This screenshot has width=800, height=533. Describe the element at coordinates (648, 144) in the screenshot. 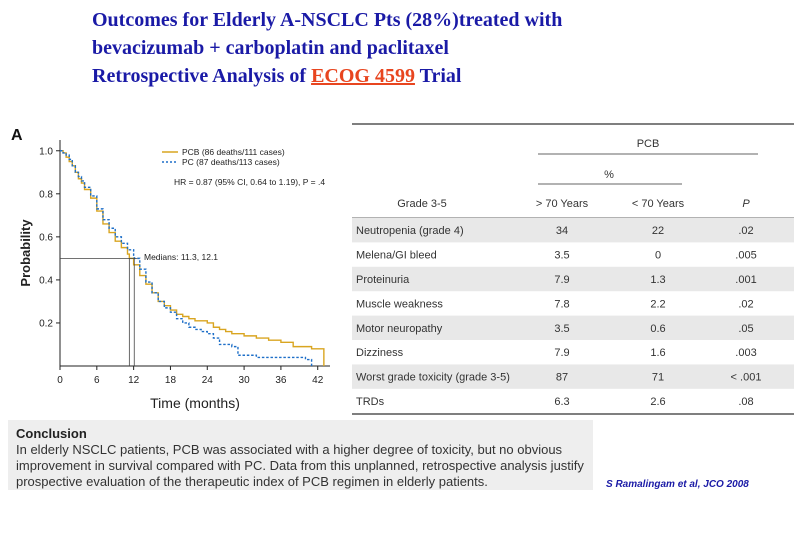

I see `table-group-header: PCB` at that location.